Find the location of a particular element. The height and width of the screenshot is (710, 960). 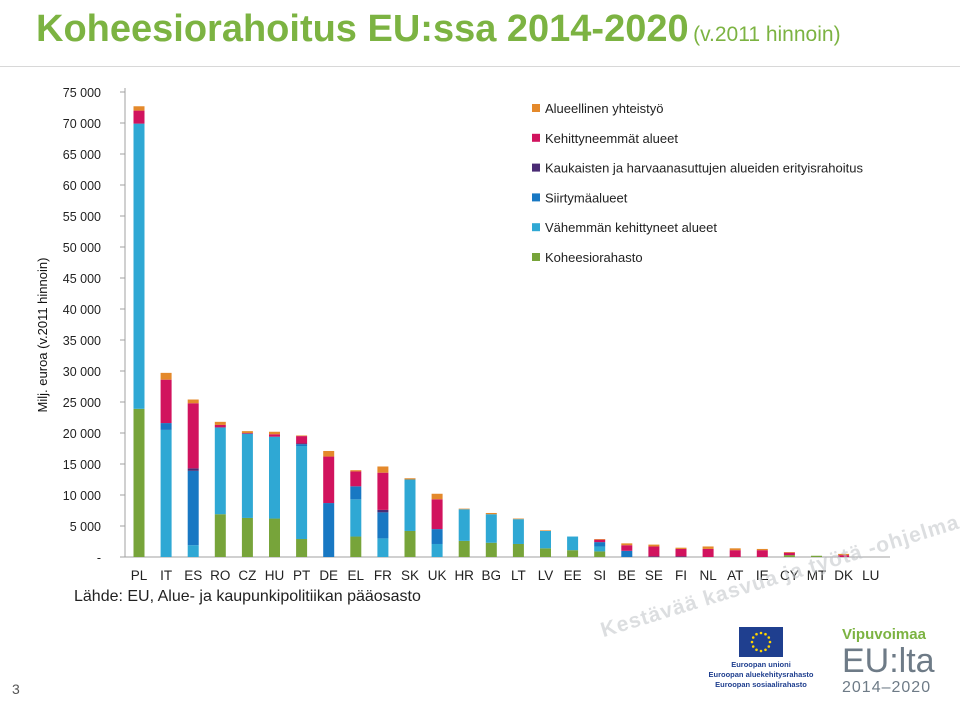

program-logo-title: Vipuvoimaa is located at coordinates (884, 634).